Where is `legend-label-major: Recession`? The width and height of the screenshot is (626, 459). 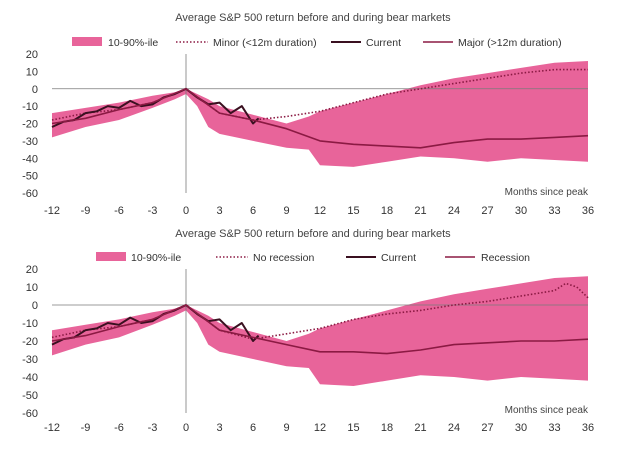 legend-label-major: Recession is located at coordinates (505, 258).